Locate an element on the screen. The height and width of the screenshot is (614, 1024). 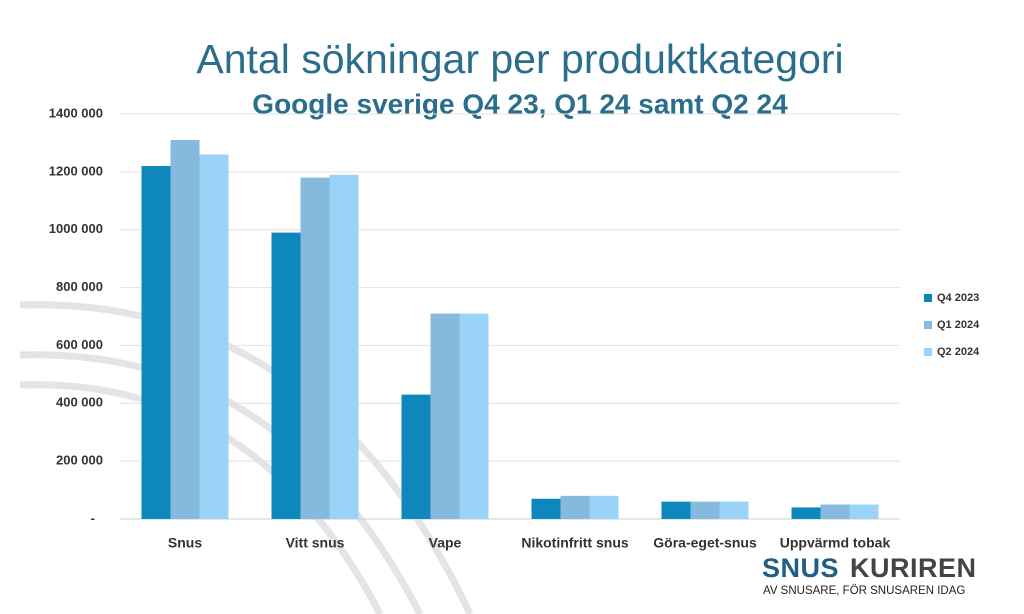
chart-title: Antal sökningar per produktkategori is located at coordinates (519, 59).